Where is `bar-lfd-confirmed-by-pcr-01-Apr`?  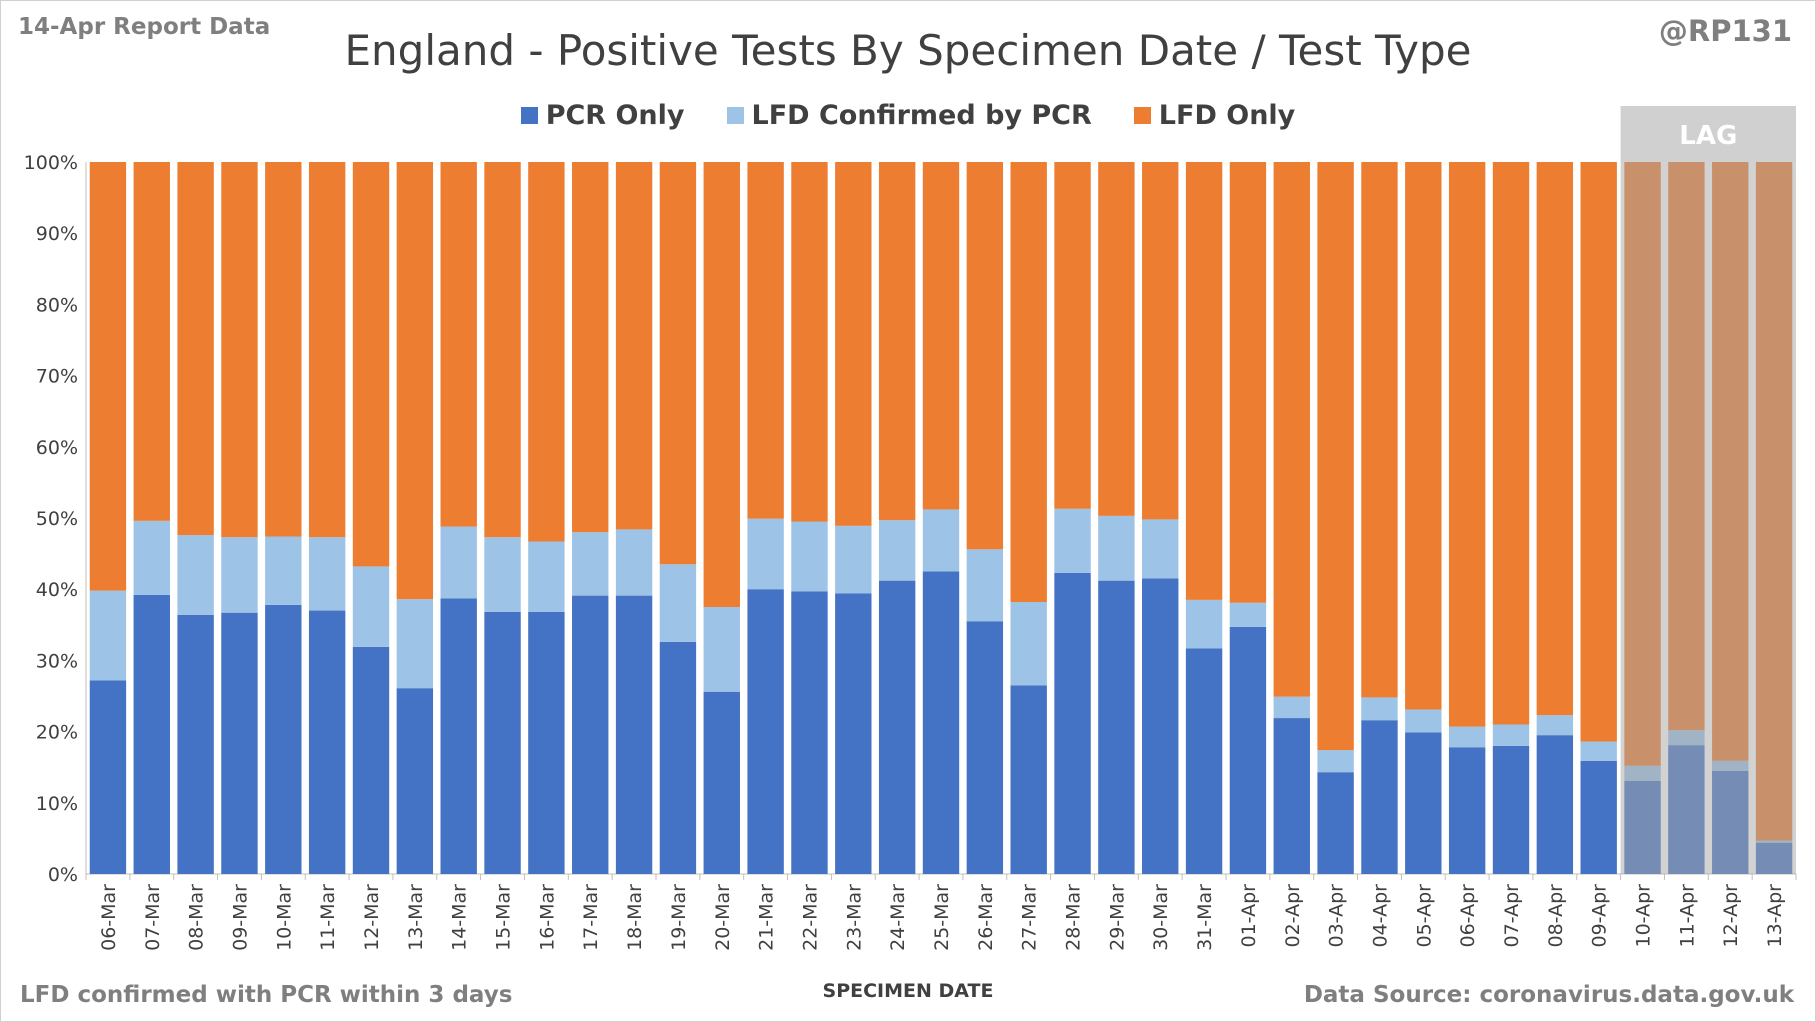 bar-lfd-confirmed-by-pcr-01-Apr is located at coordinates (1248, 614).